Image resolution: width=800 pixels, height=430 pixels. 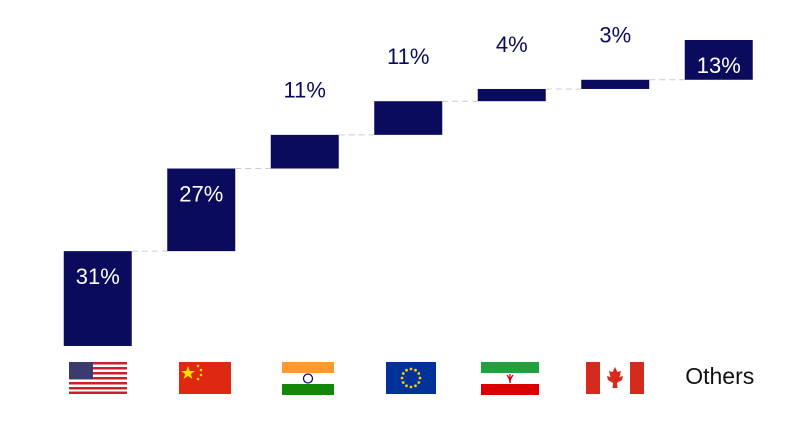 What do you see at coordinates (356, 378) in the screenshot?
I see `flags` at bounding box center [356, 378].